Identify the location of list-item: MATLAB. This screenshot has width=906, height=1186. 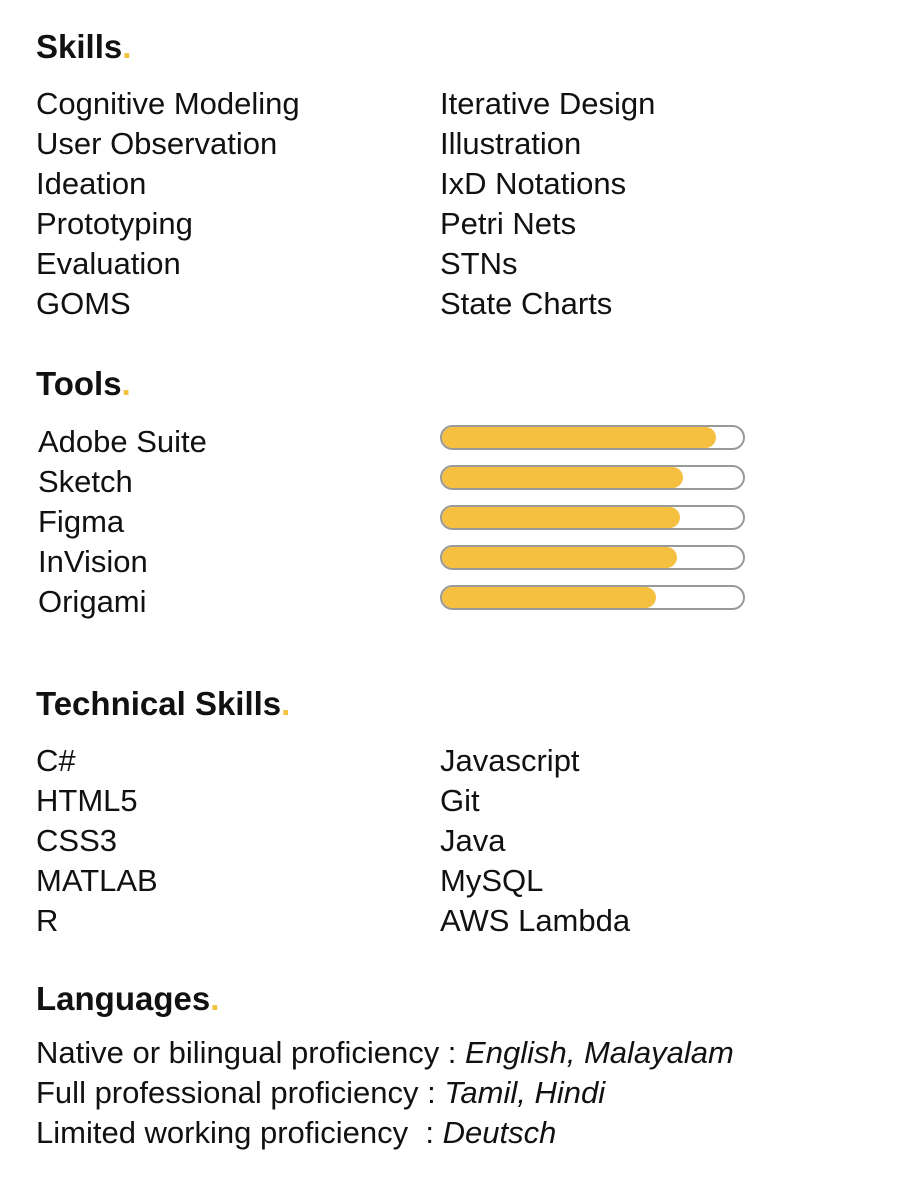
(97, 880).